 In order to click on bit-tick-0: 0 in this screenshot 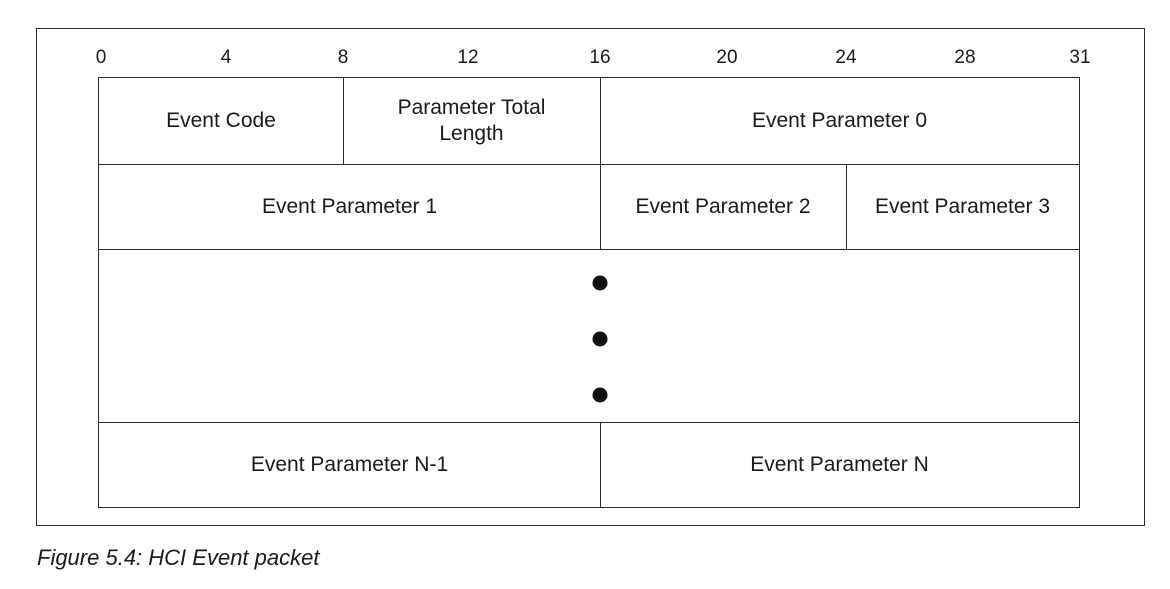, I will do `click(101, 57)`.